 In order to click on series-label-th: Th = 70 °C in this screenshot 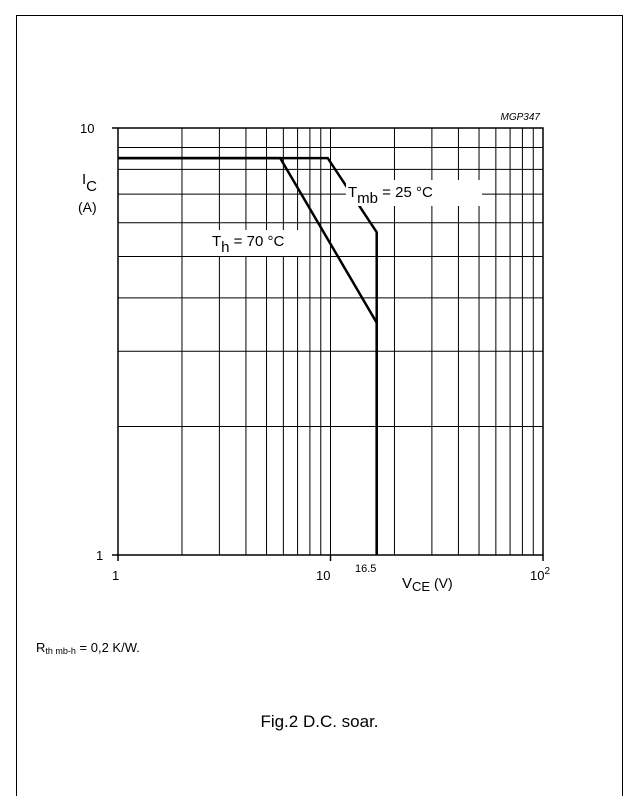, I will do `click(248, 244)`.